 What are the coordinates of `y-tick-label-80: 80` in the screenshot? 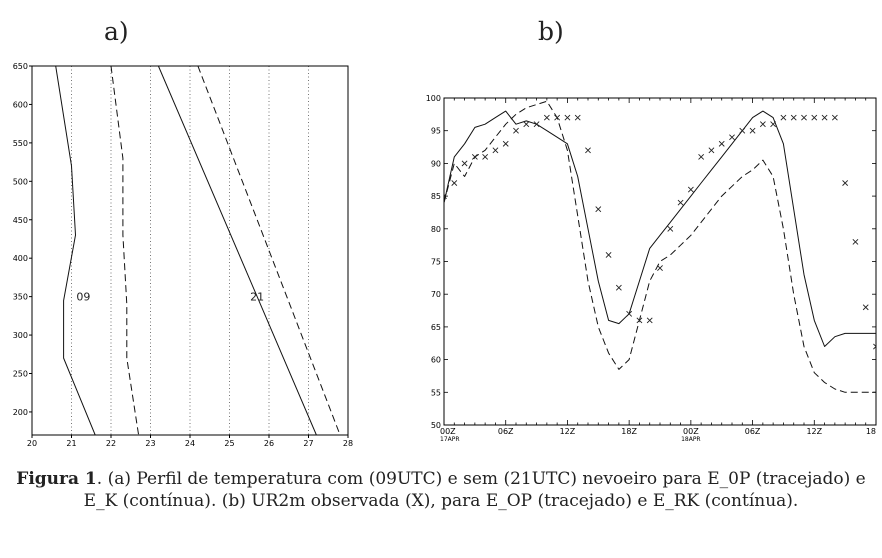 It's located at (436, 229).